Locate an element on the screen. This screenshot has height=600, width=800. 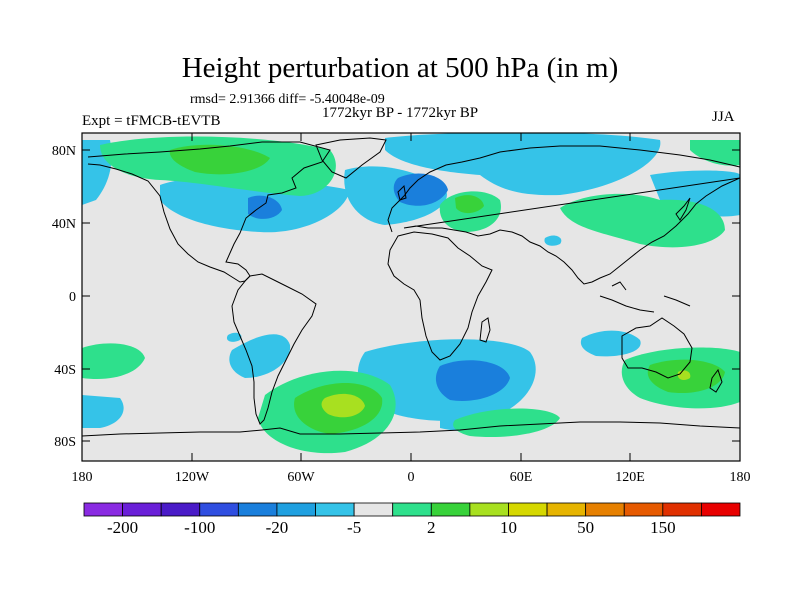
coast-uk is located at coordinates (402, 192).